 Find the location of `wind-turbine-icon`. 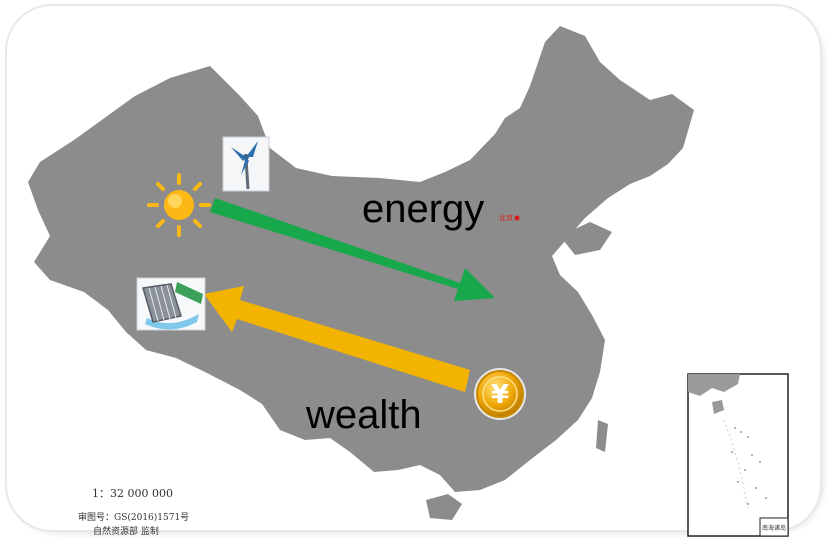

wind-turbine-icon is located at coordinates (246, 164).